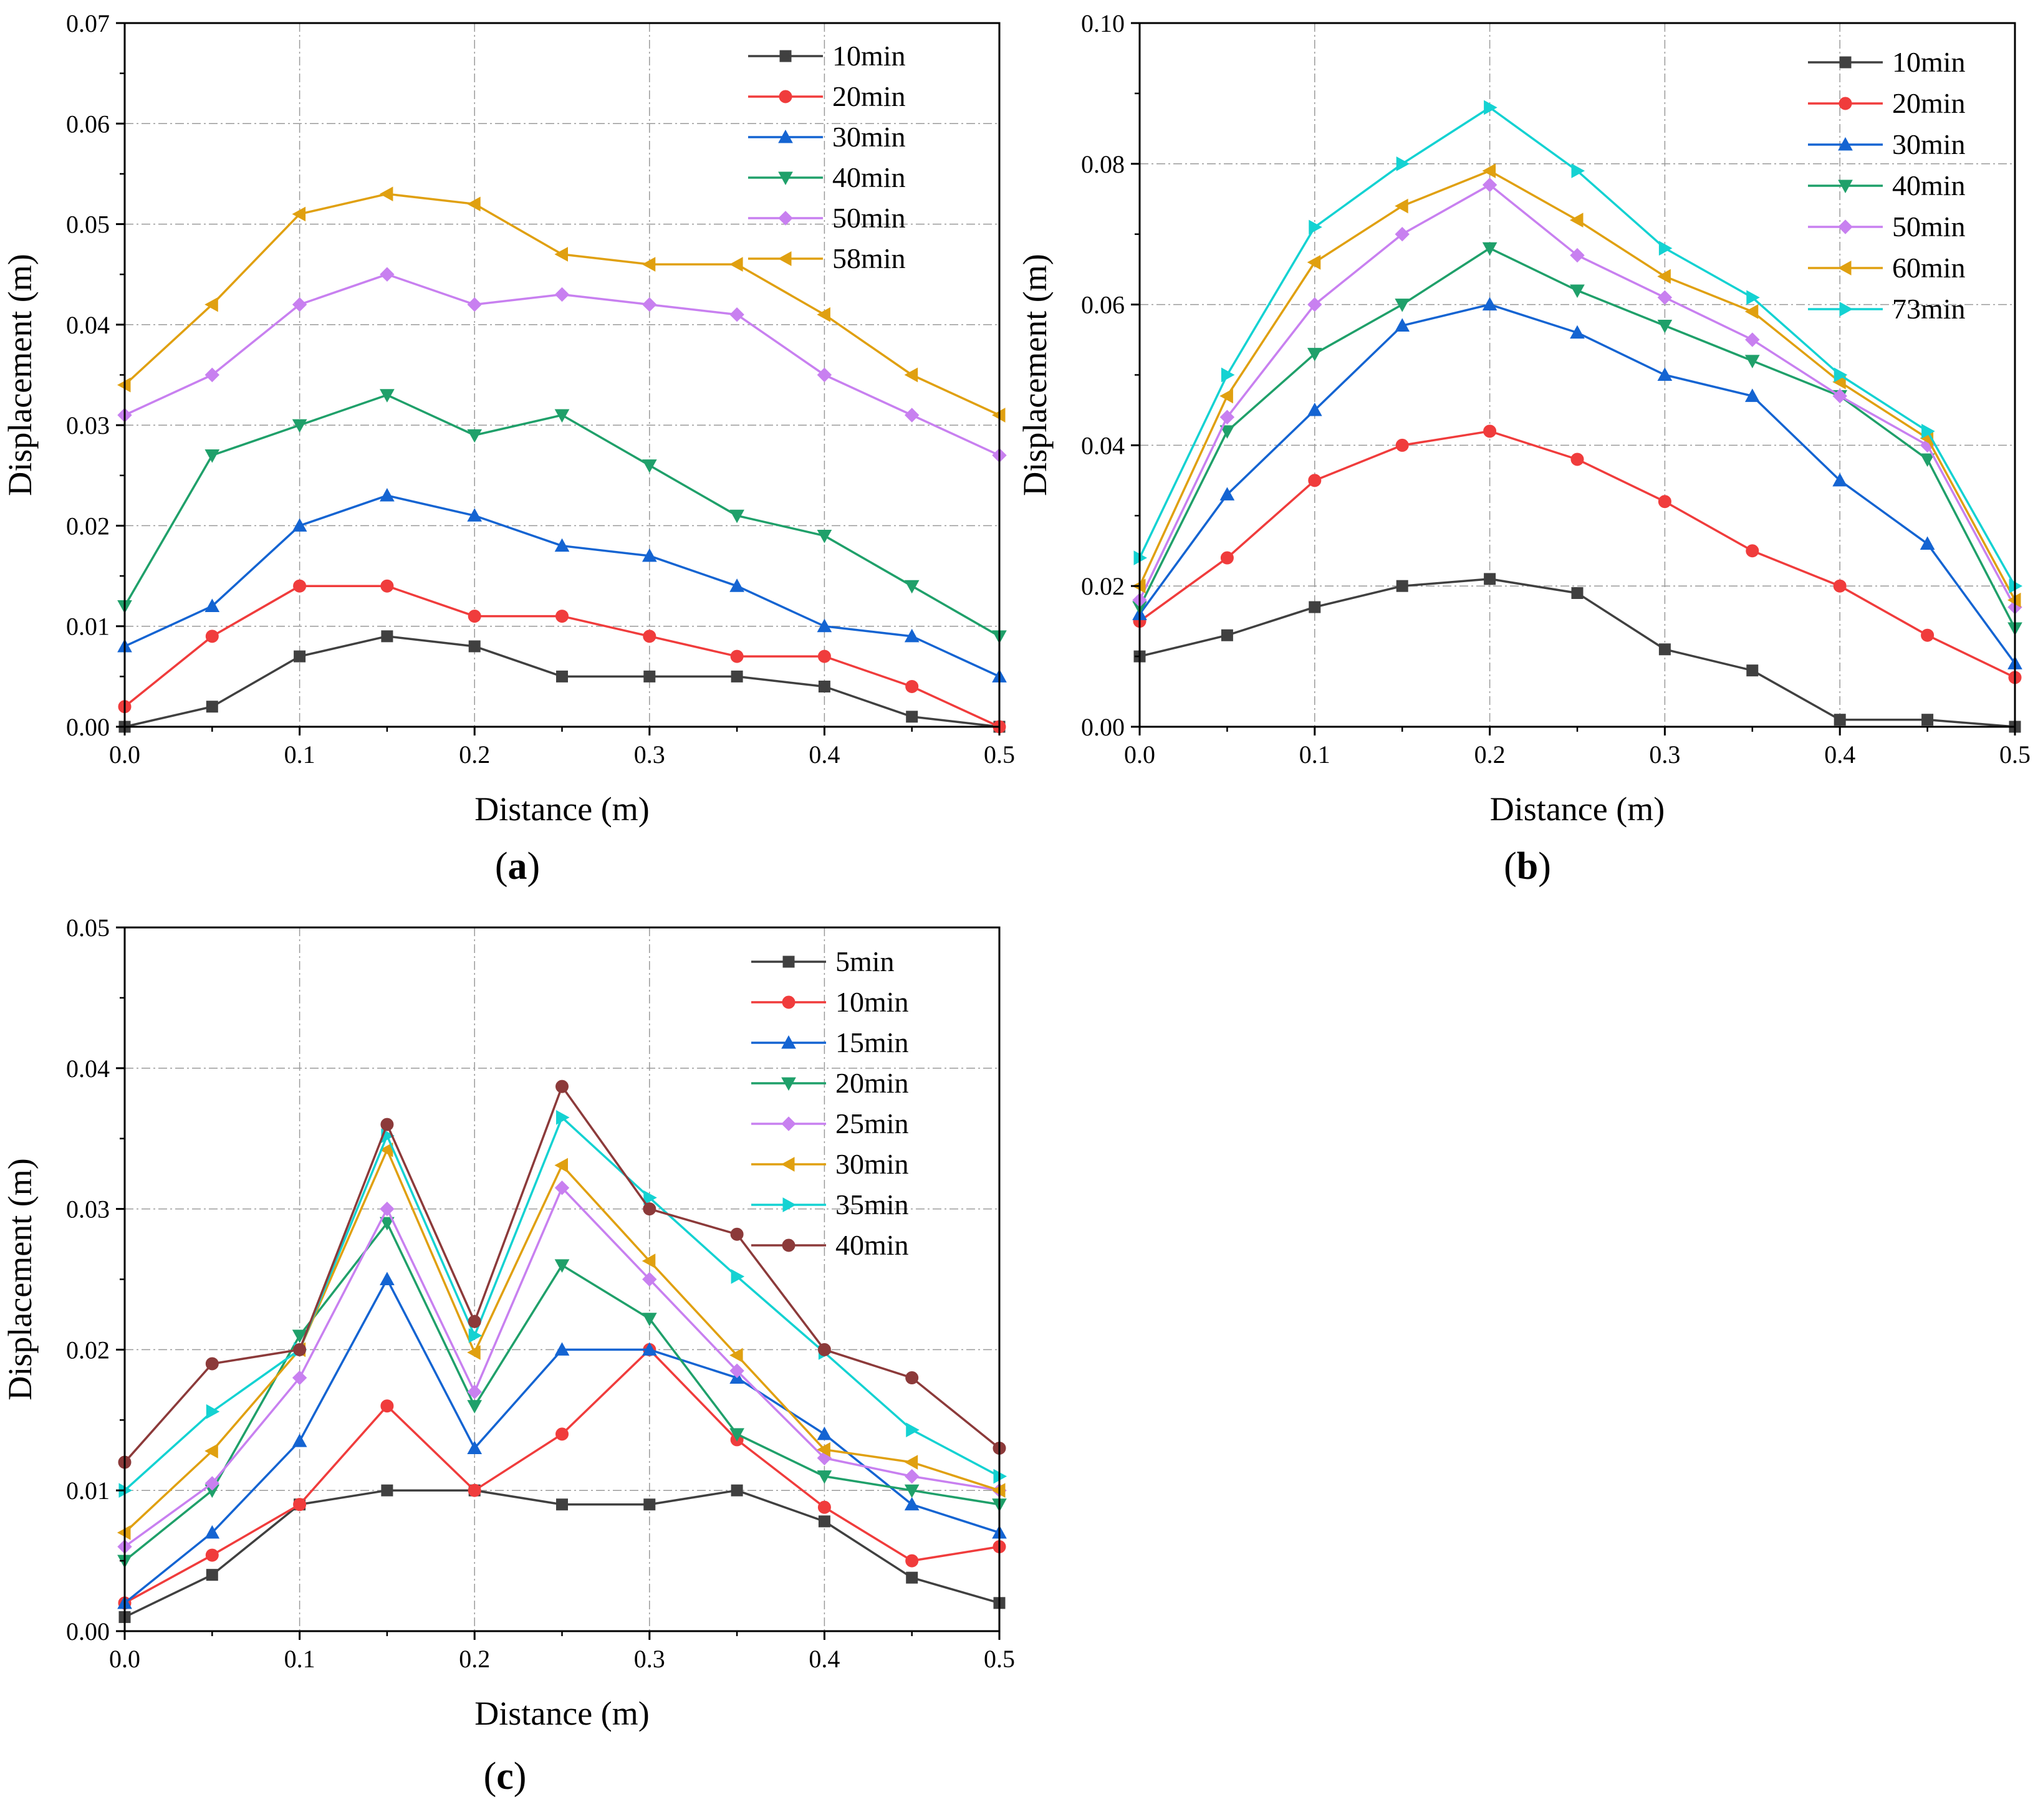 The image size is (2043, 1820). What do you see at coordinates (1753, 298) in the screenshot?
I see `data-point-73min` at bounding box center [1753, 298].